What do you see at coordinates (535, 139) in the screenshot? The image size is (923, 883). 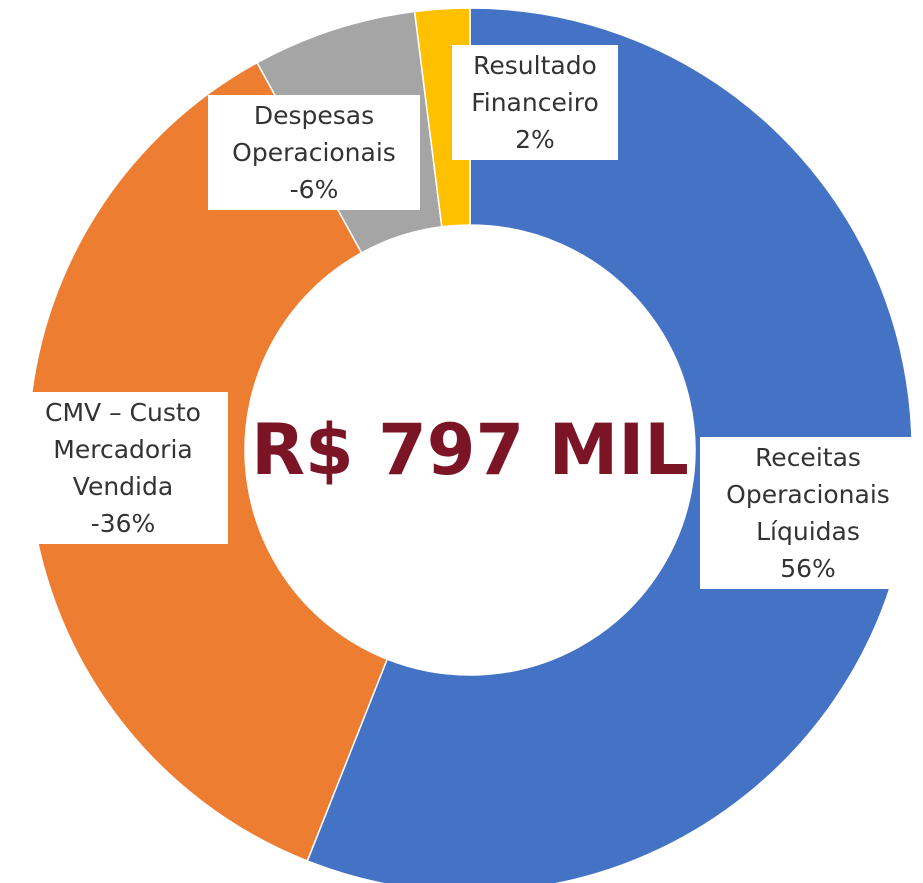 I see `value-label: 2%` at bounding box center [535, 139].